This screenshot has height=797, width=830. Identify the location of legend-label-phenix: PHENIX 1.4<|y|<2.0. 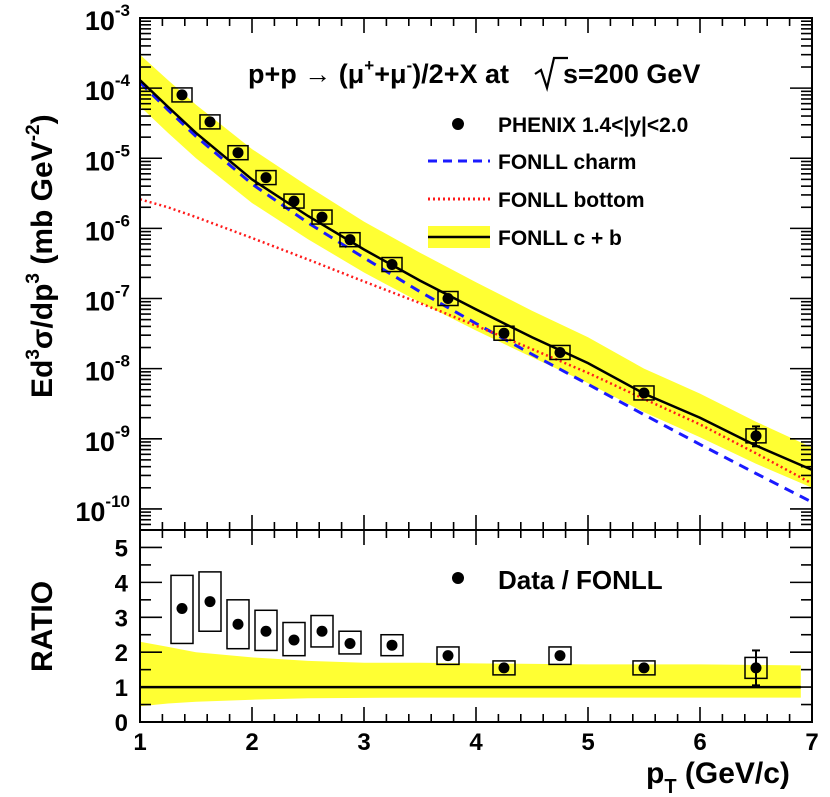
(593, 125).